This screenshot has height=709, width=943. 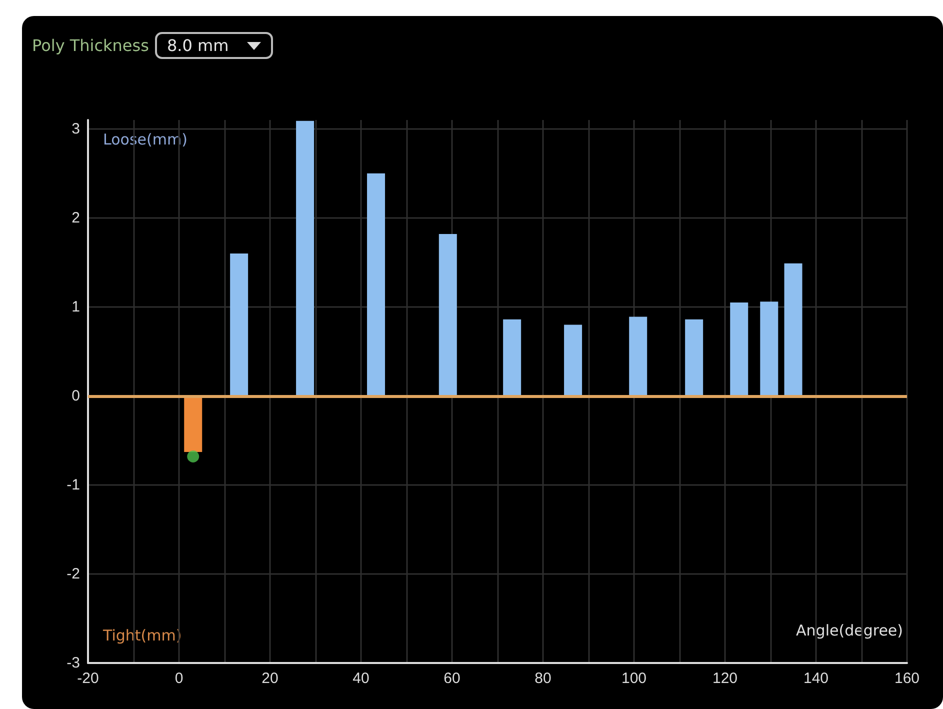 What do you see at coordinates (452, 678) in the screenshot?
I see `x-tick-label: 60` at bounding box center [452, 678].